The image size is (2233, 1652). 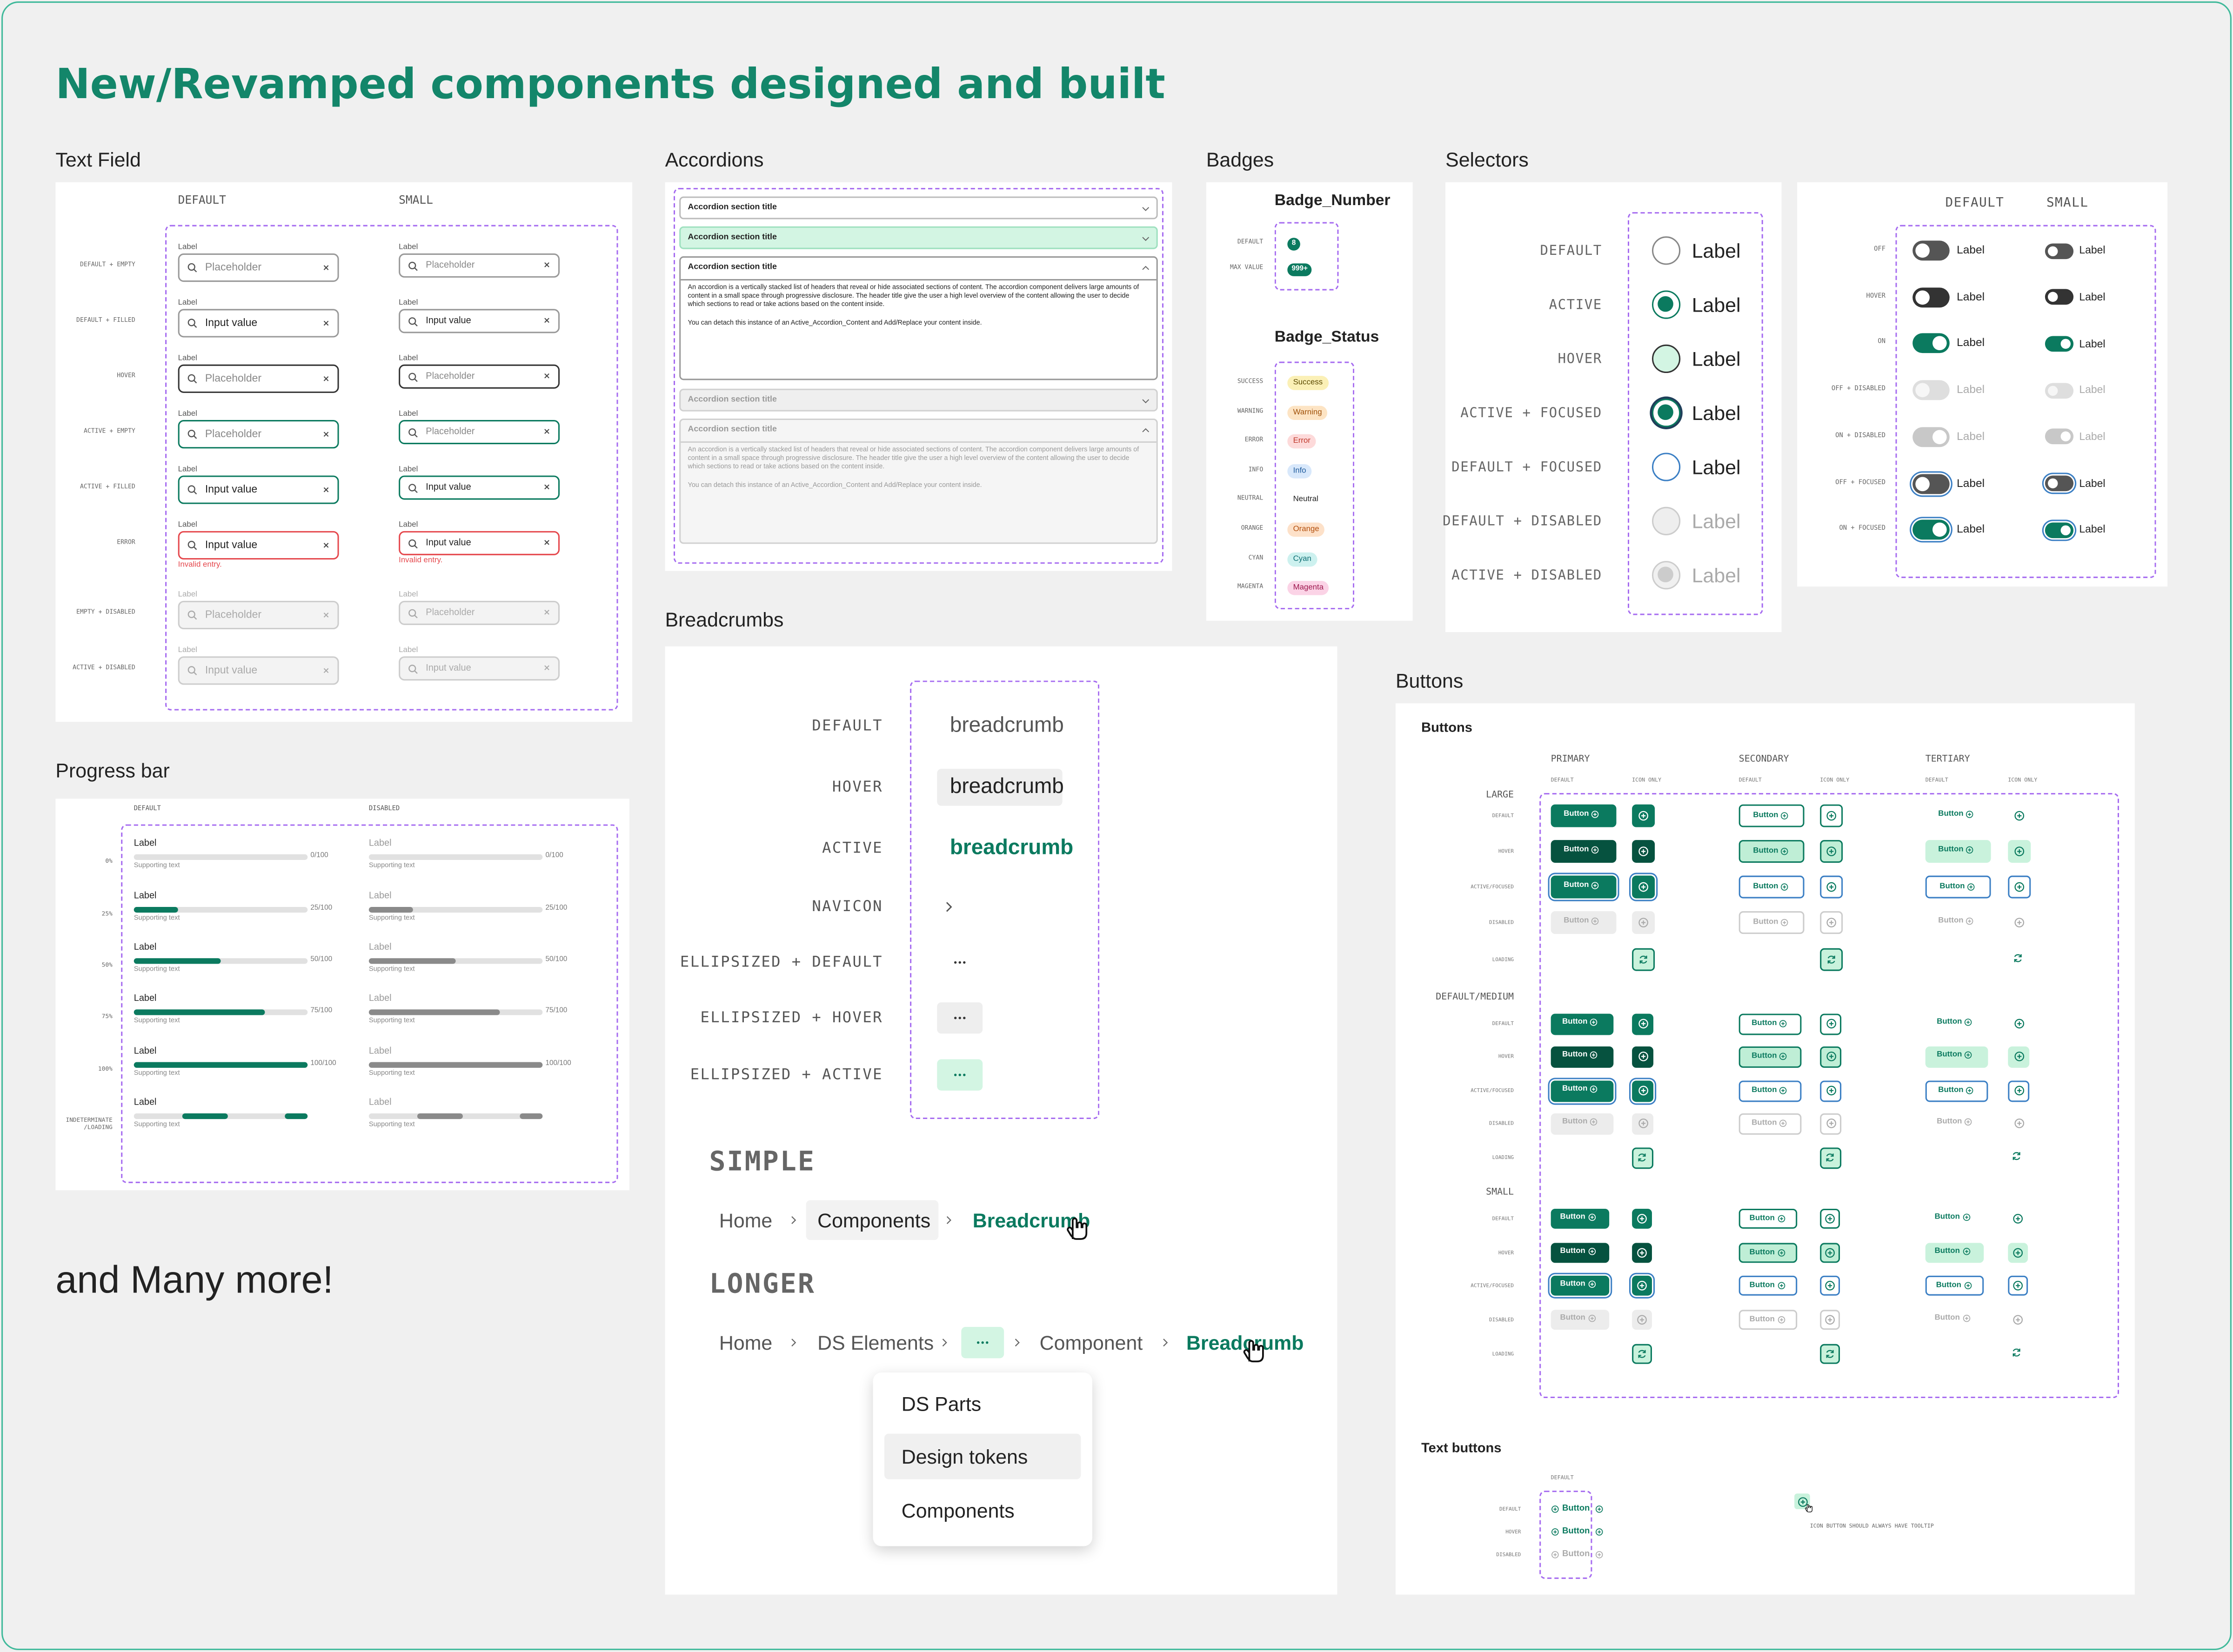 I want to click on separator, so click(x=1164, y=1342).